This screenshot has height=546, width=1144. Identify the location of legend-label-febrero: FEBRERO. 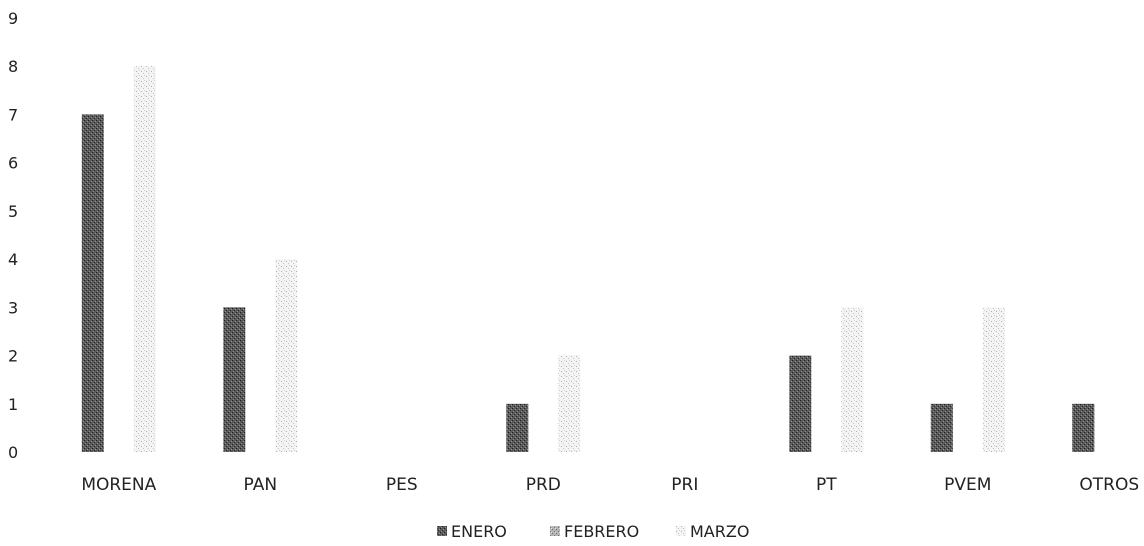
(601, 531).